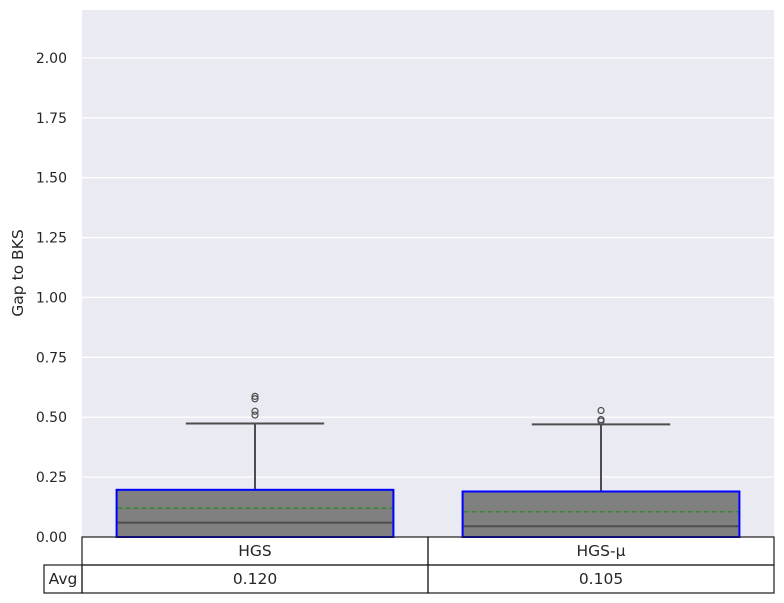 This screenshot has width=784, height=603. Describe the element at coordinates (51, 59) in the screenshot. I see `y-tick-label: 2.00` at that location.